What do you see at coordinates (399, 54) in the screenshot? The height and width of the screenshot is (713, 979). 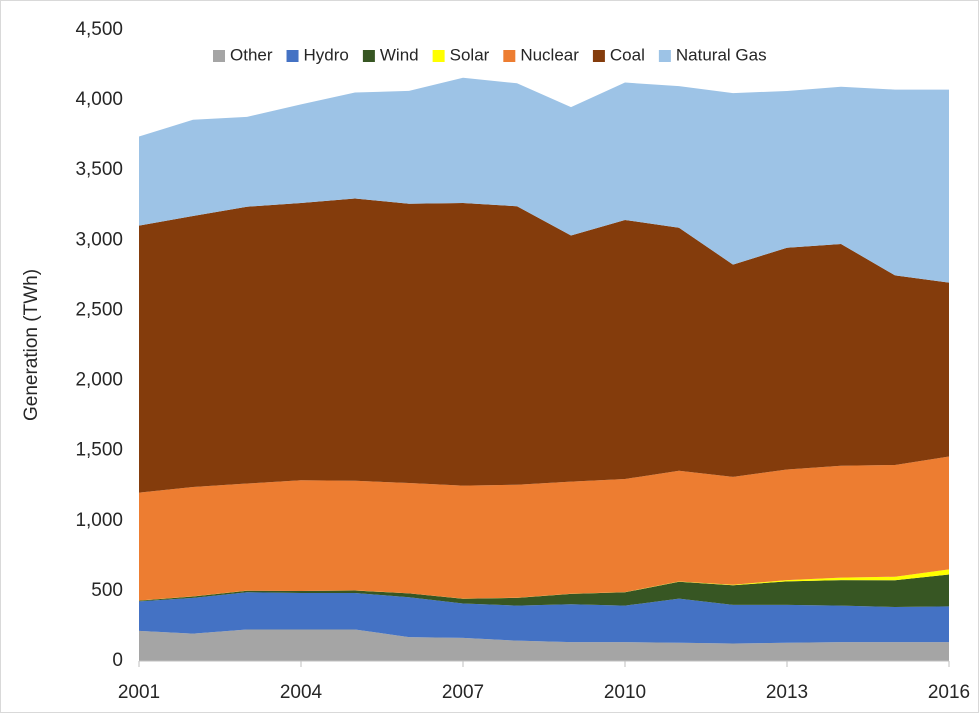 I see `legend-label: Wind` at bounding box center [399, 54].